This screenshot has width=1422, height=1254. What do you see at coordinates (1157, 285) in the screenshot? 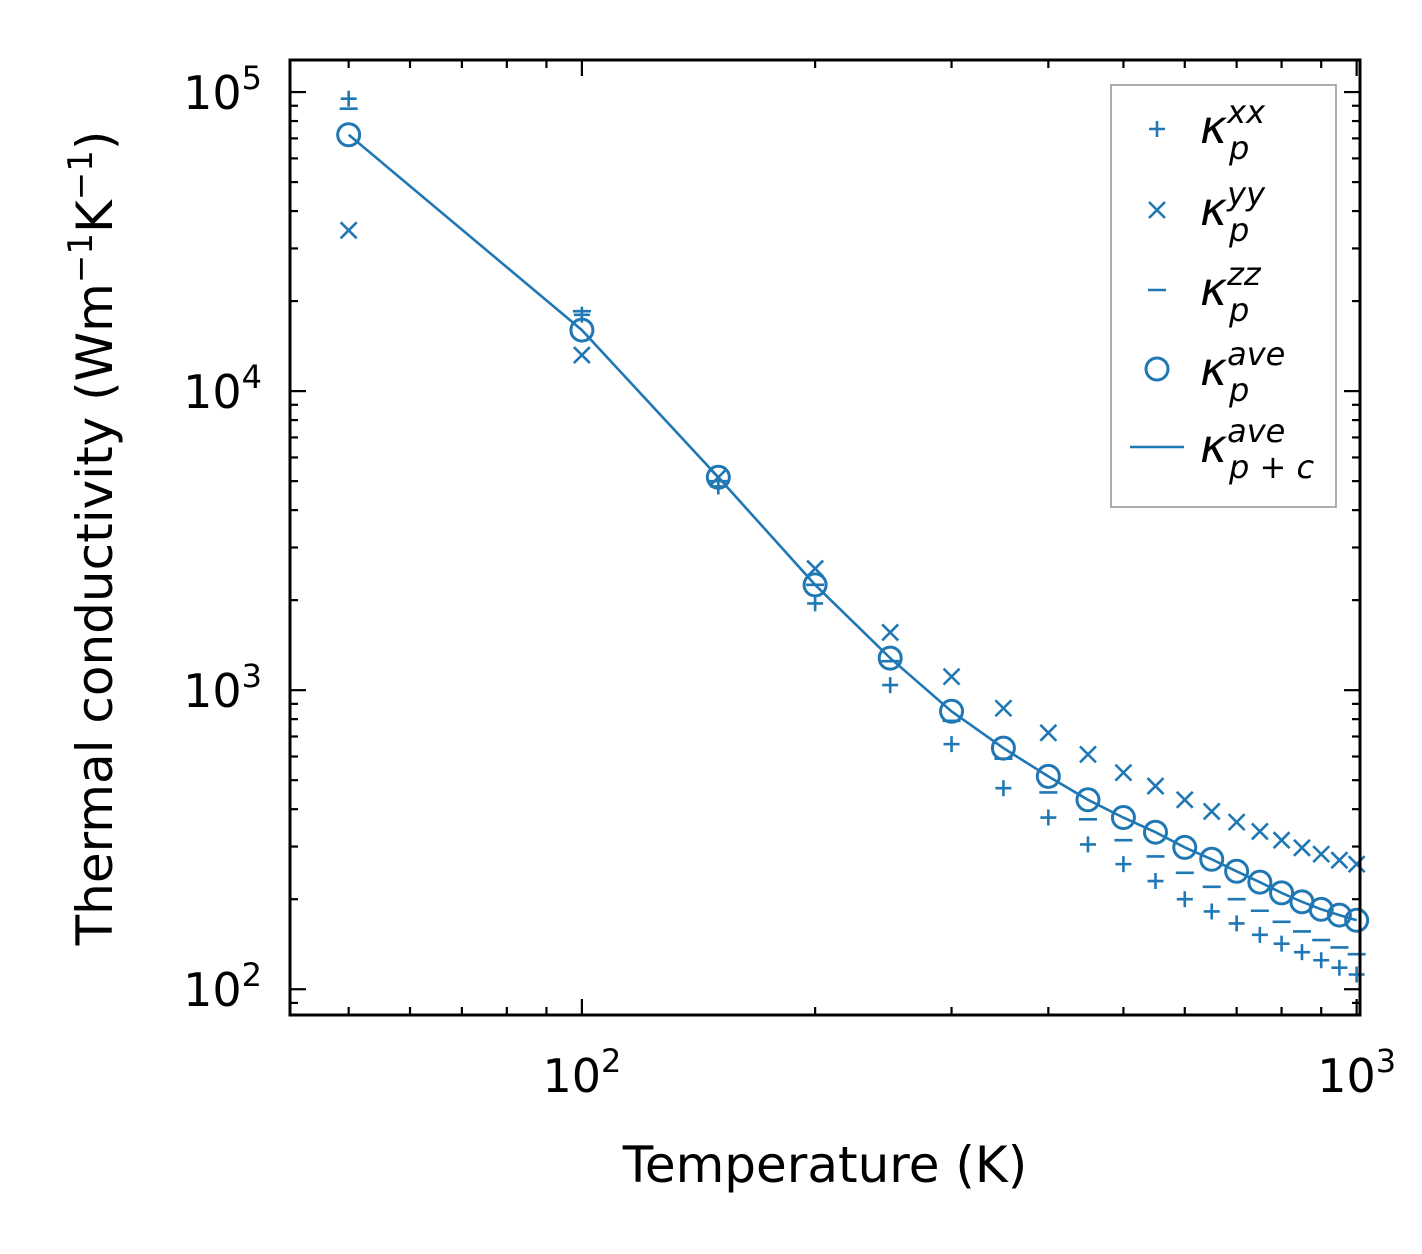
I see `legend-symbols` at bounding box center [1157, 285].